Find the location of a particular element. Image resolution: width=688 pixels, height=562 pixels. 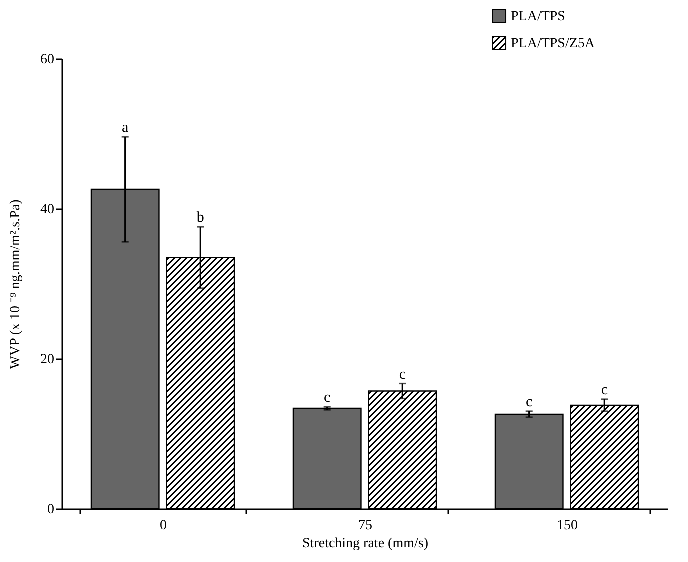

x-tick-label: 0 is located at coordinates (163, 526).